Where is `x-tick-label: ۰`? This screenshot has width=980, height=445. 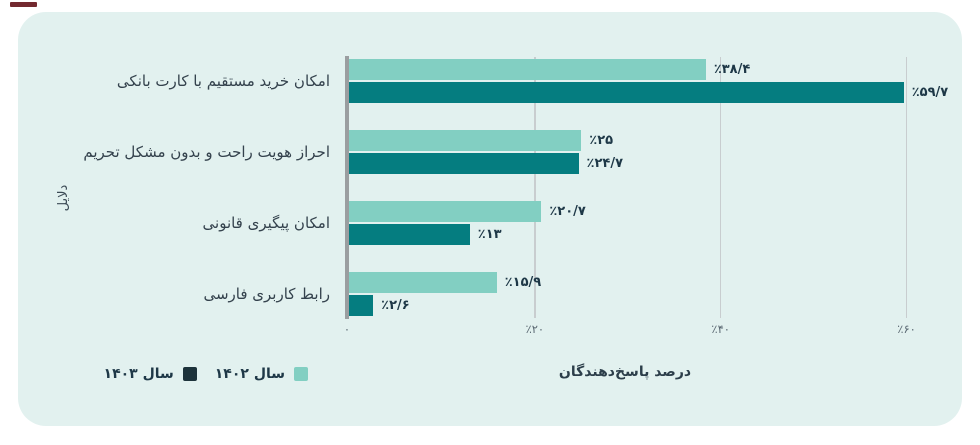 x-tick-label: ۰ is located at coordinates (347, 329).